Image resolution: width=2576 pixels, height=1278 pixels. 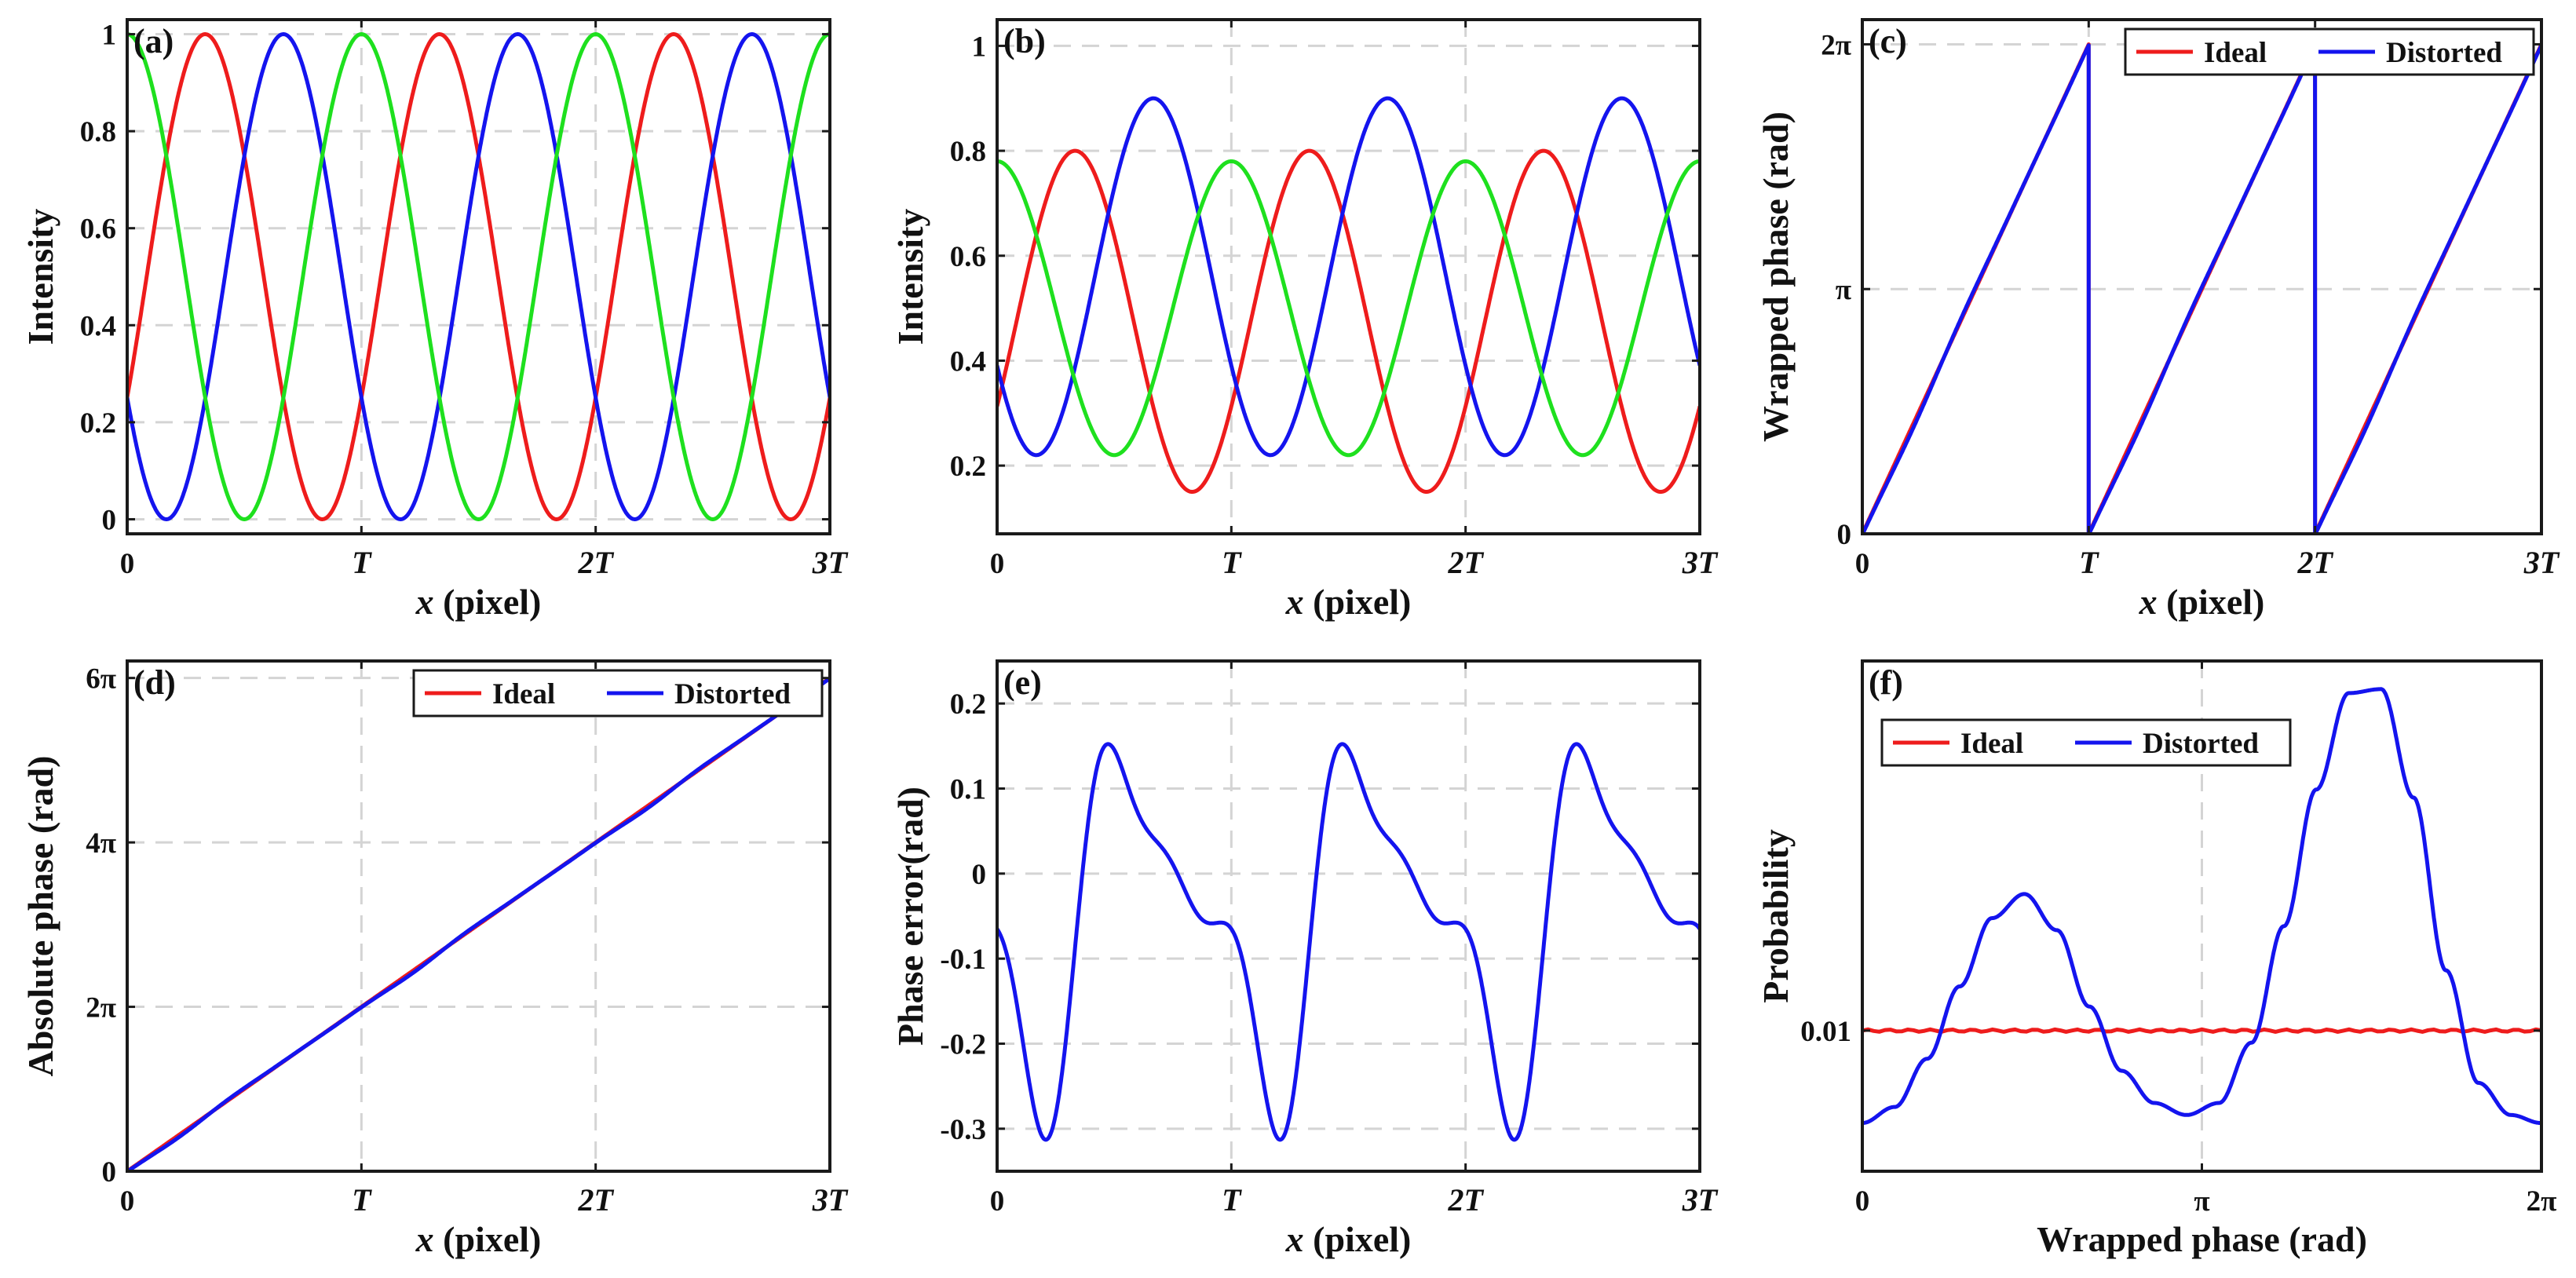 What do you see at coordinates (2089, 562) in the screenshot?
I see `xtick-label-c-1: T` at bounding box center [2089, 562].